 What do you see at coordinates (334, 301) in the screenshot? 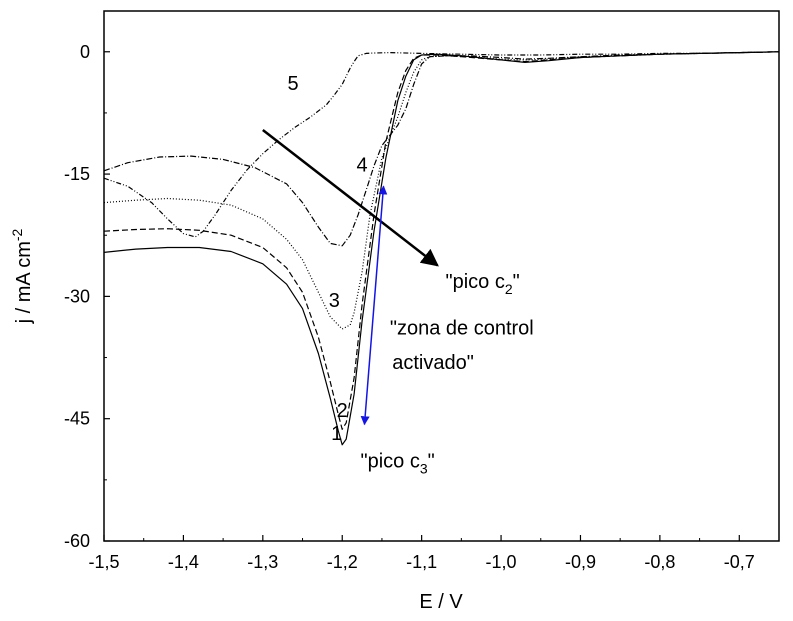
I see `curve-label-3: 3` at bounding box center [334, 301].